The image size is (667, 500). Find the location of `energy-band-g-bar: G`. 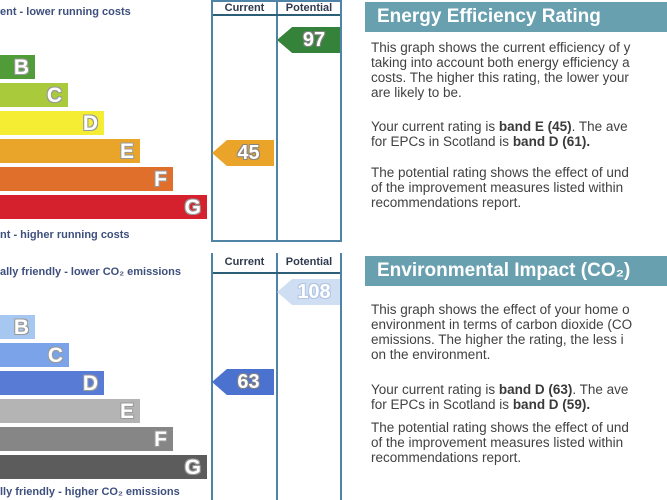

energy-band-g-bar: G is located at coordinates (103, 207).